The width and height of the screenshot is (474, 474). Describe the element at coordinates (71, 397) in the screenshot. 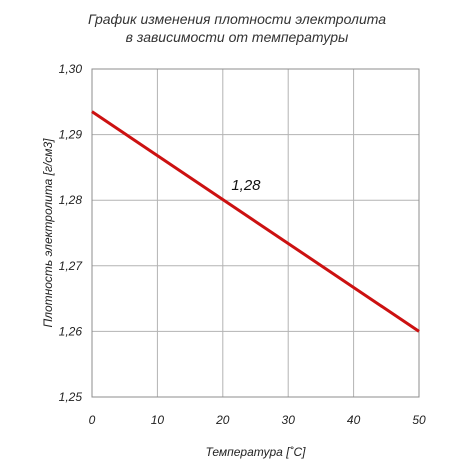

I see `y-tick-label: 1,25` at that location.